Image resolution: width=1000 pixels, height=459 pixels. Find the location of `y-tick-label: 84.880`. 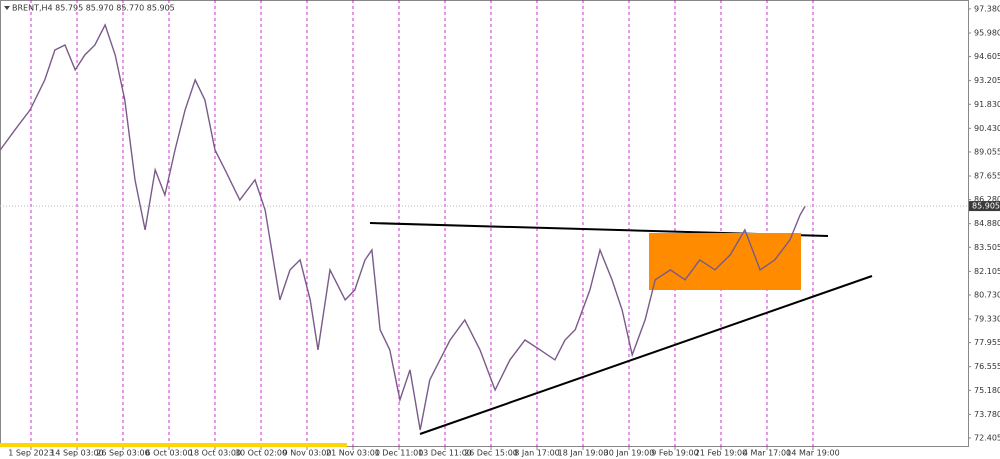

y-tick-label: 84.880 is located at coordinates (987, 223).